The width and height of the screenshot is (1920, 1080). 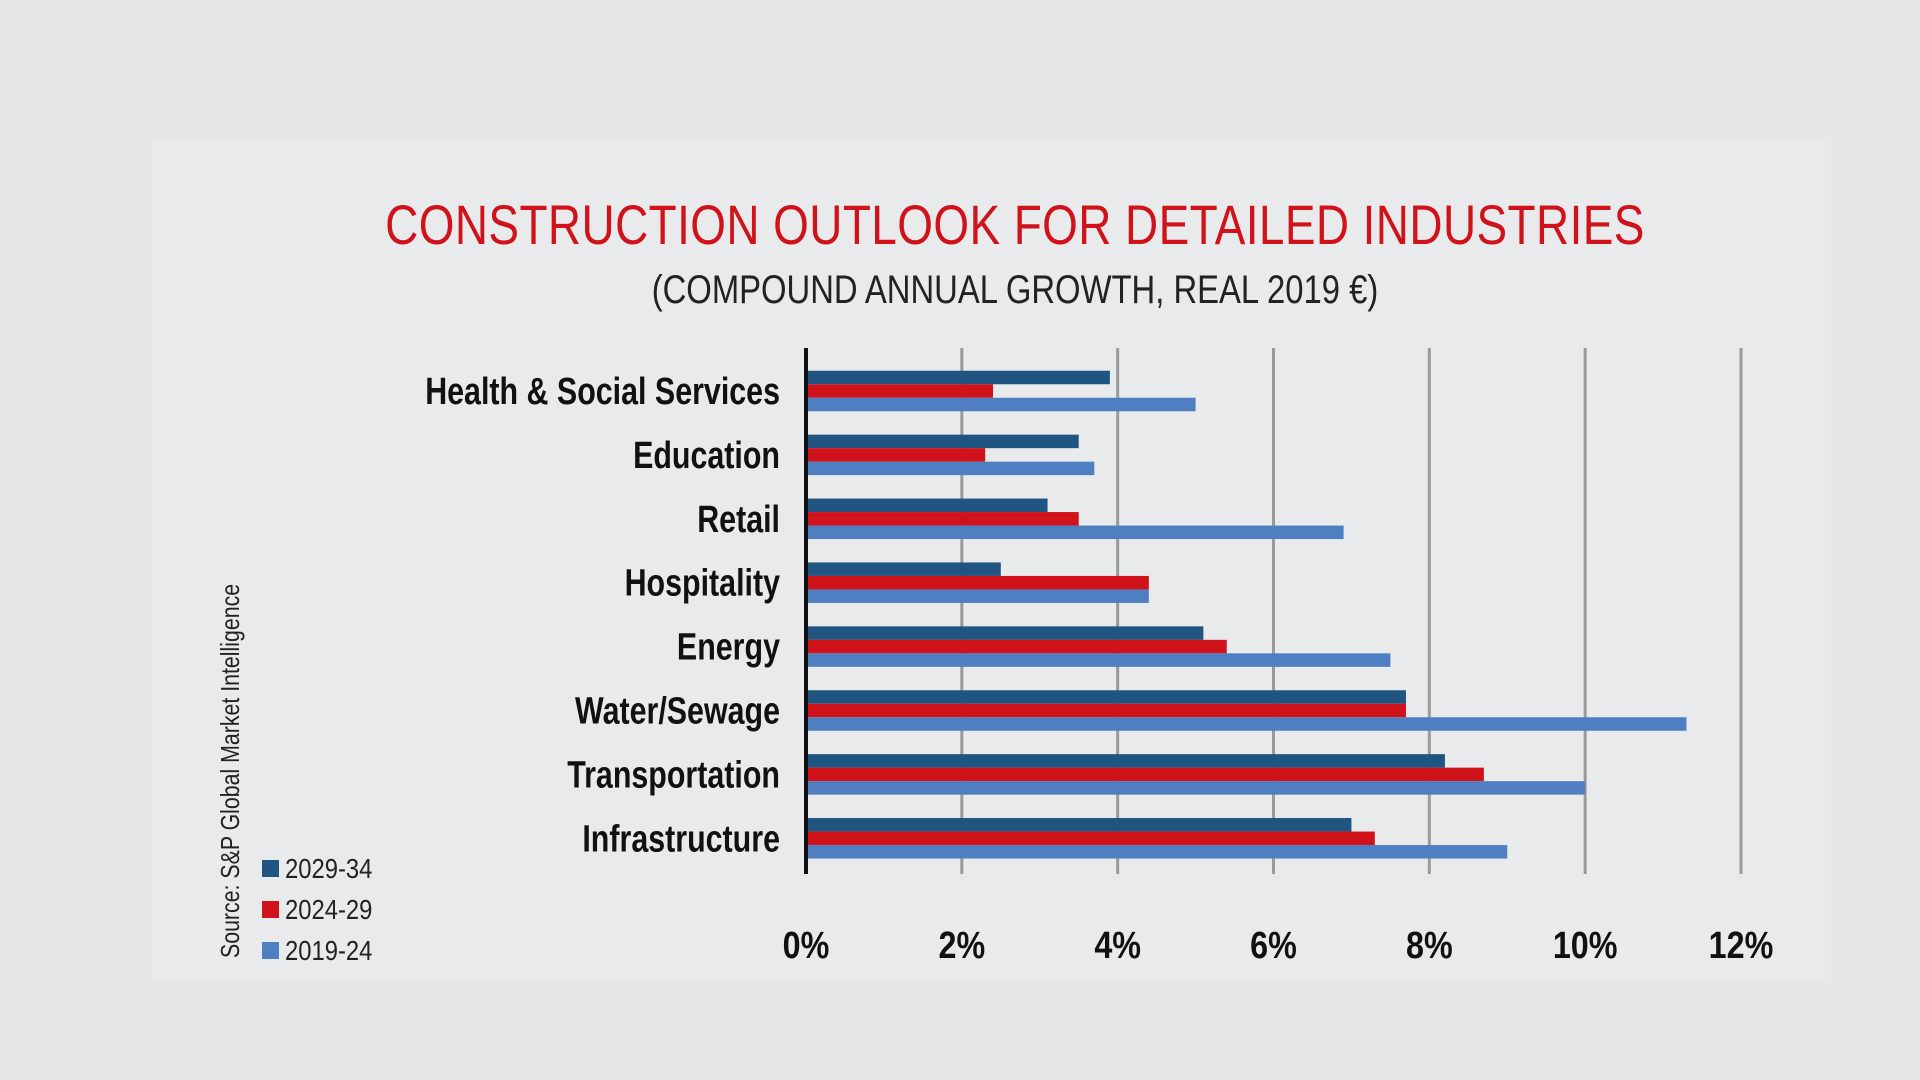 What do you see at coordinates (681, 839) in the screenshot?
I see `category-label: Infrastructure` at bounding box center [681, 839].